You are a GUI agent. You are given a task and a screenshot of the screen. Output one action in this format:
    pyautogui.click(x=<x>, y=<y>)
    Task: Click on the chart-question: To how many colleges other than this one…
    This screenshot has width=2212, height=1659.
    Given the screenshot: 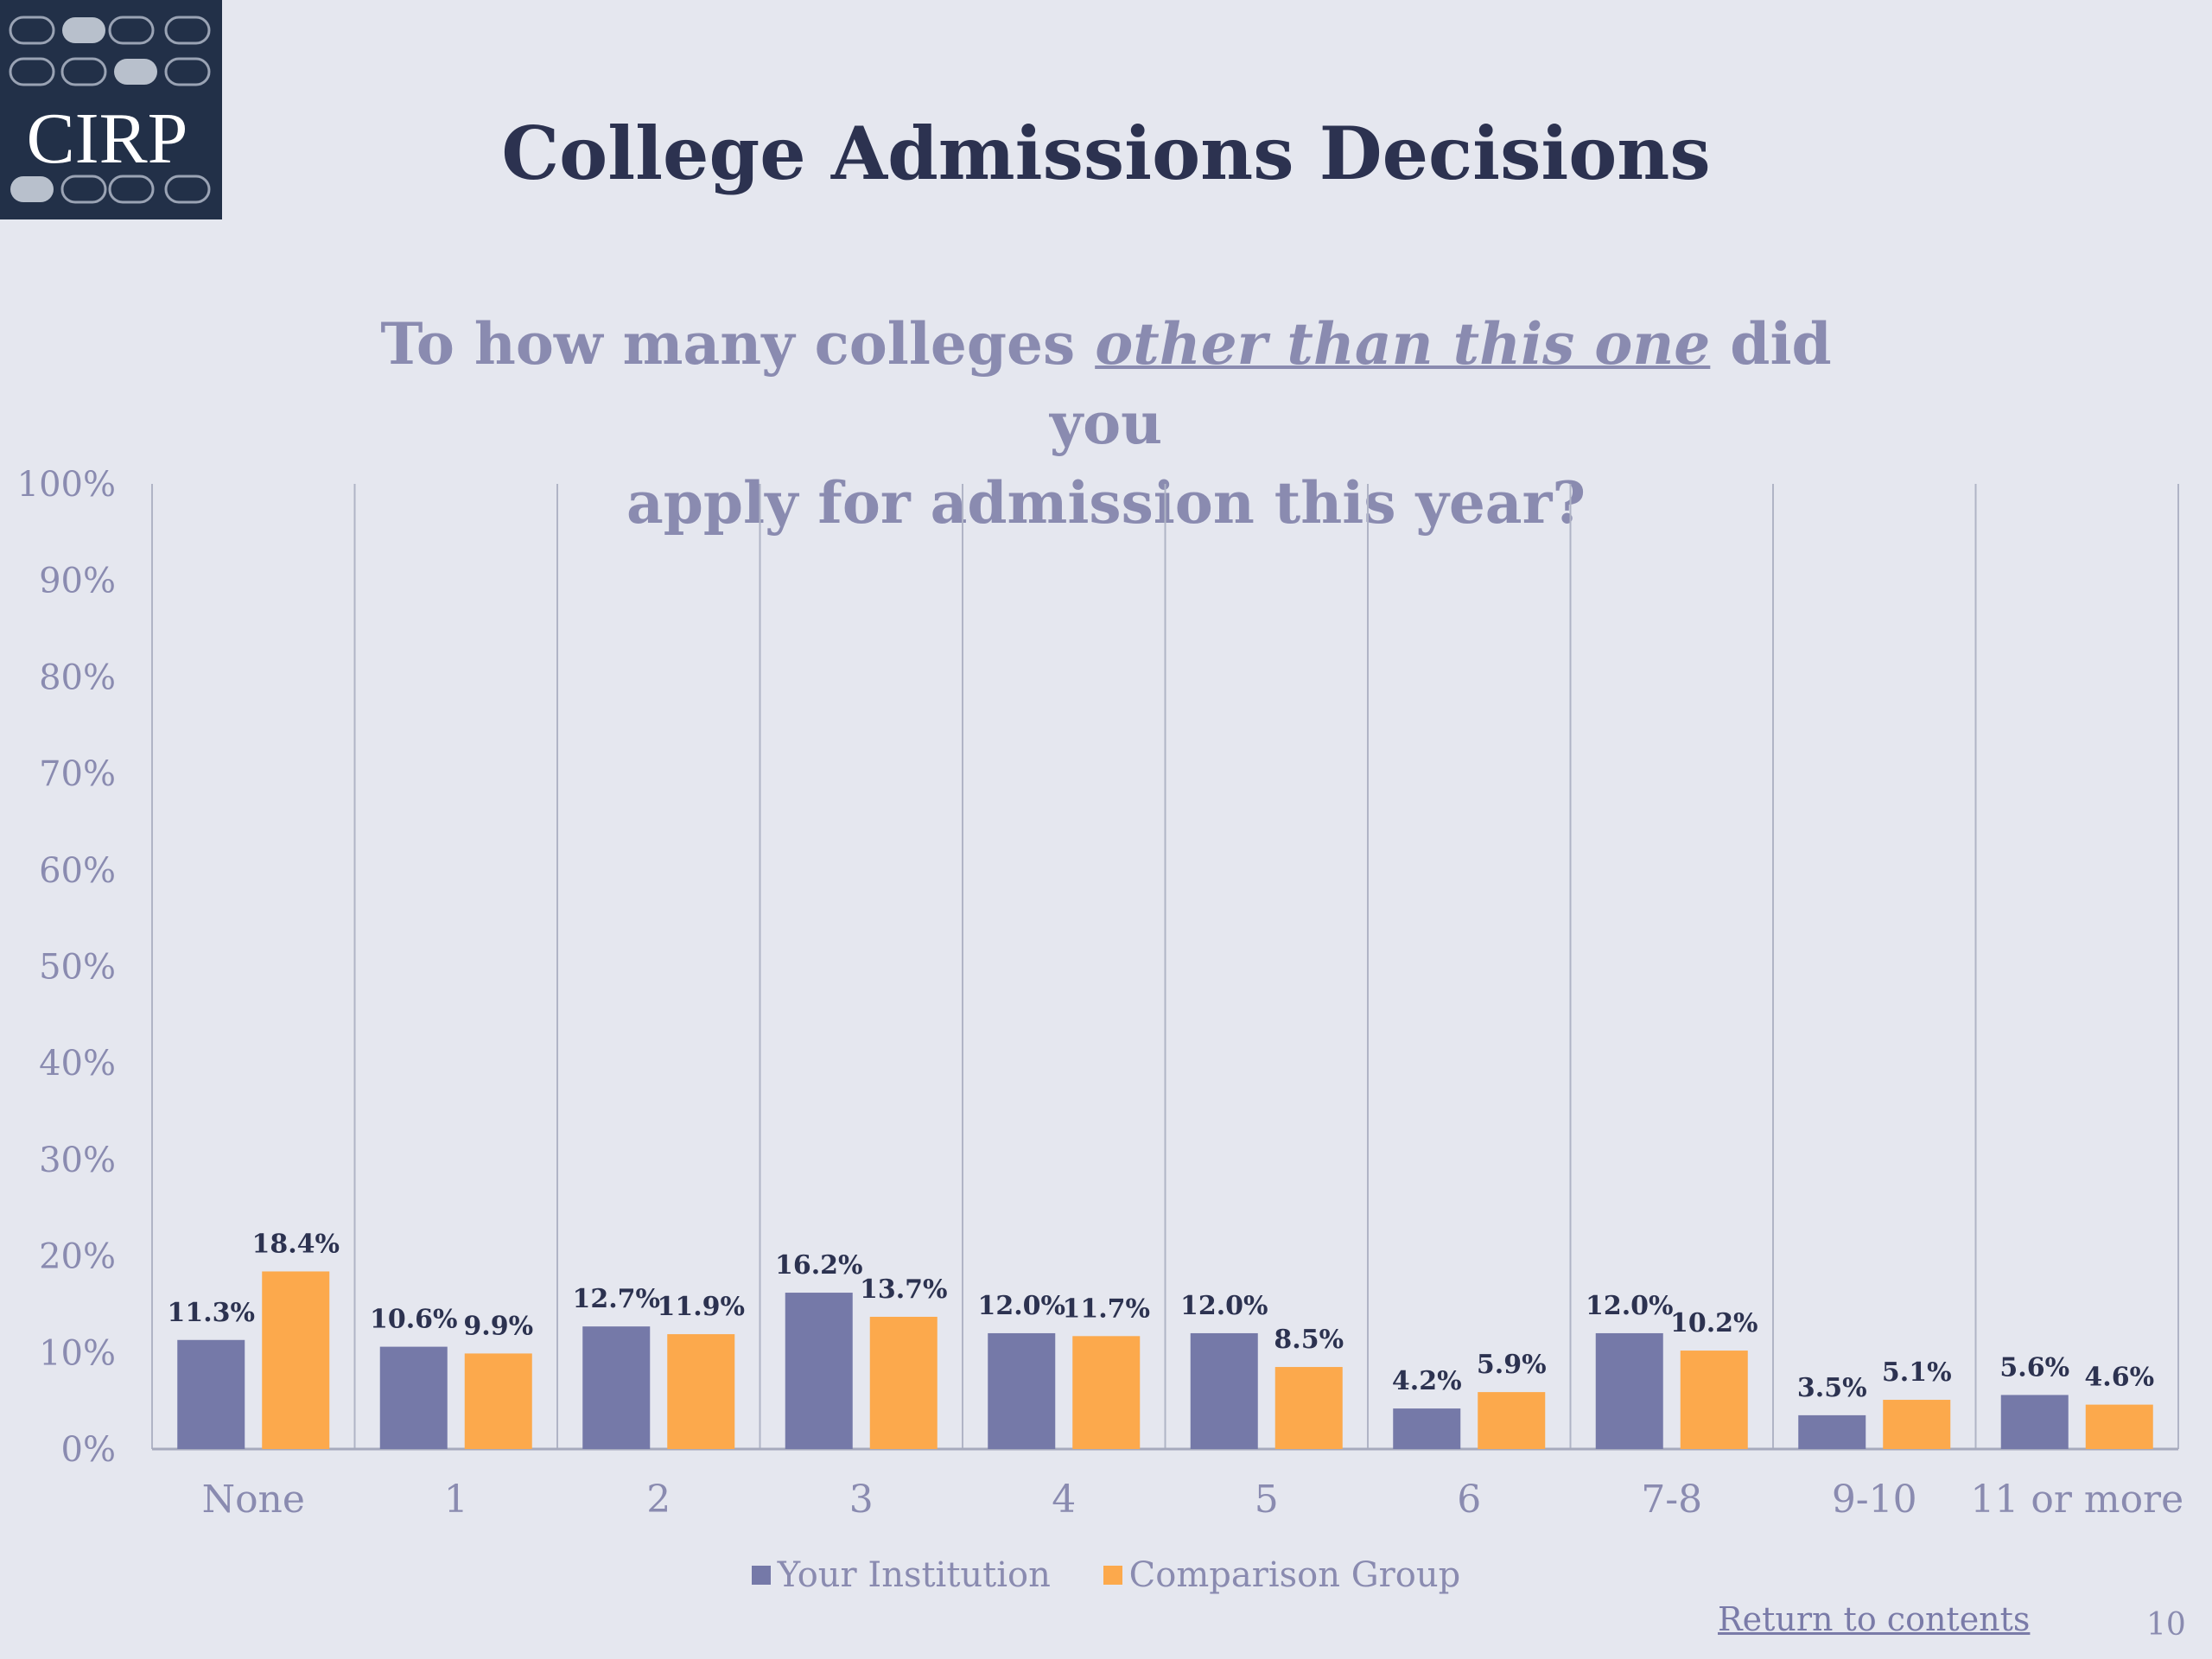 What is the action you would take?
    pyautogui.click(x=1106, y=423)
    